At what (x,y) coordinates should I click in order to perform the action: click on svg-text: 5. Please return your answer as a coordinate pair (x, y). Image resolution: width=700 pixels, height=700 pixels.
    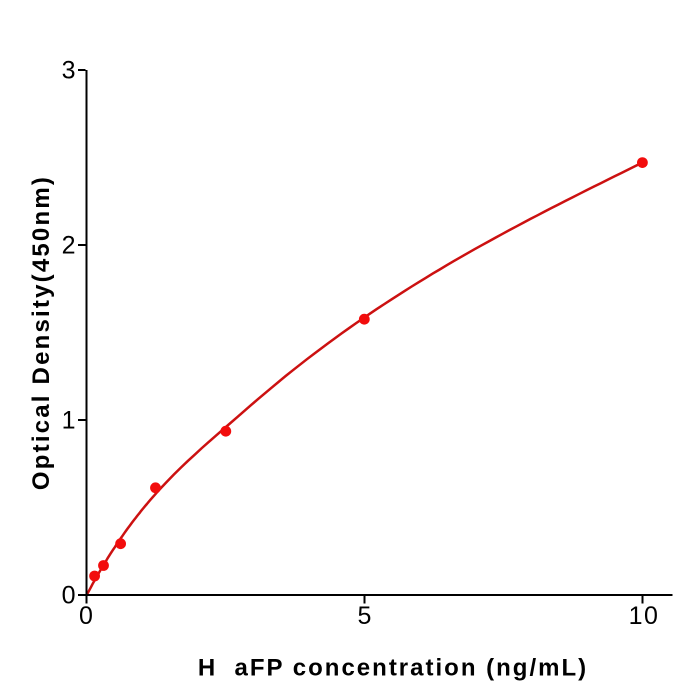
    Looking at the image, I should click on (365, 616).